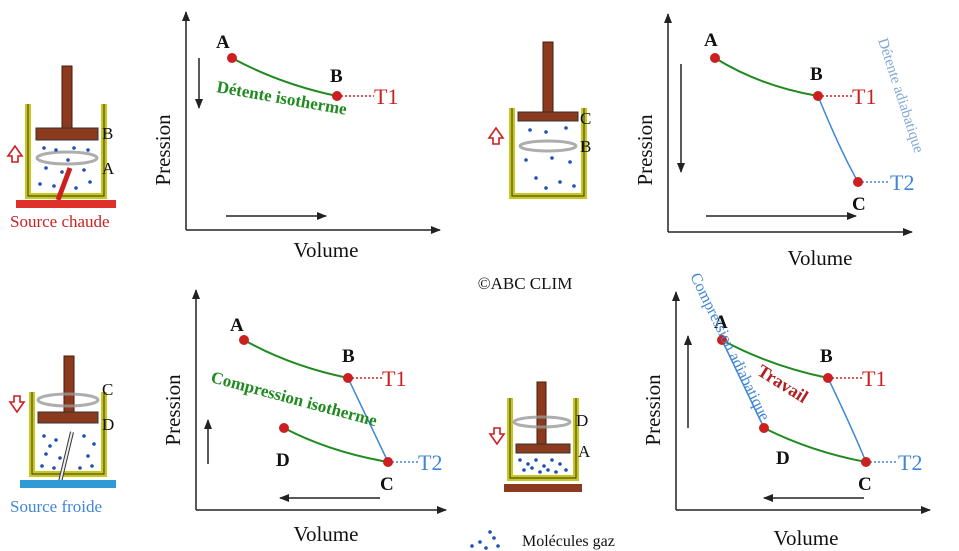 This screenshot has height=551, width=959. I want to click on cylinder-4: D A, so click(539, 436).